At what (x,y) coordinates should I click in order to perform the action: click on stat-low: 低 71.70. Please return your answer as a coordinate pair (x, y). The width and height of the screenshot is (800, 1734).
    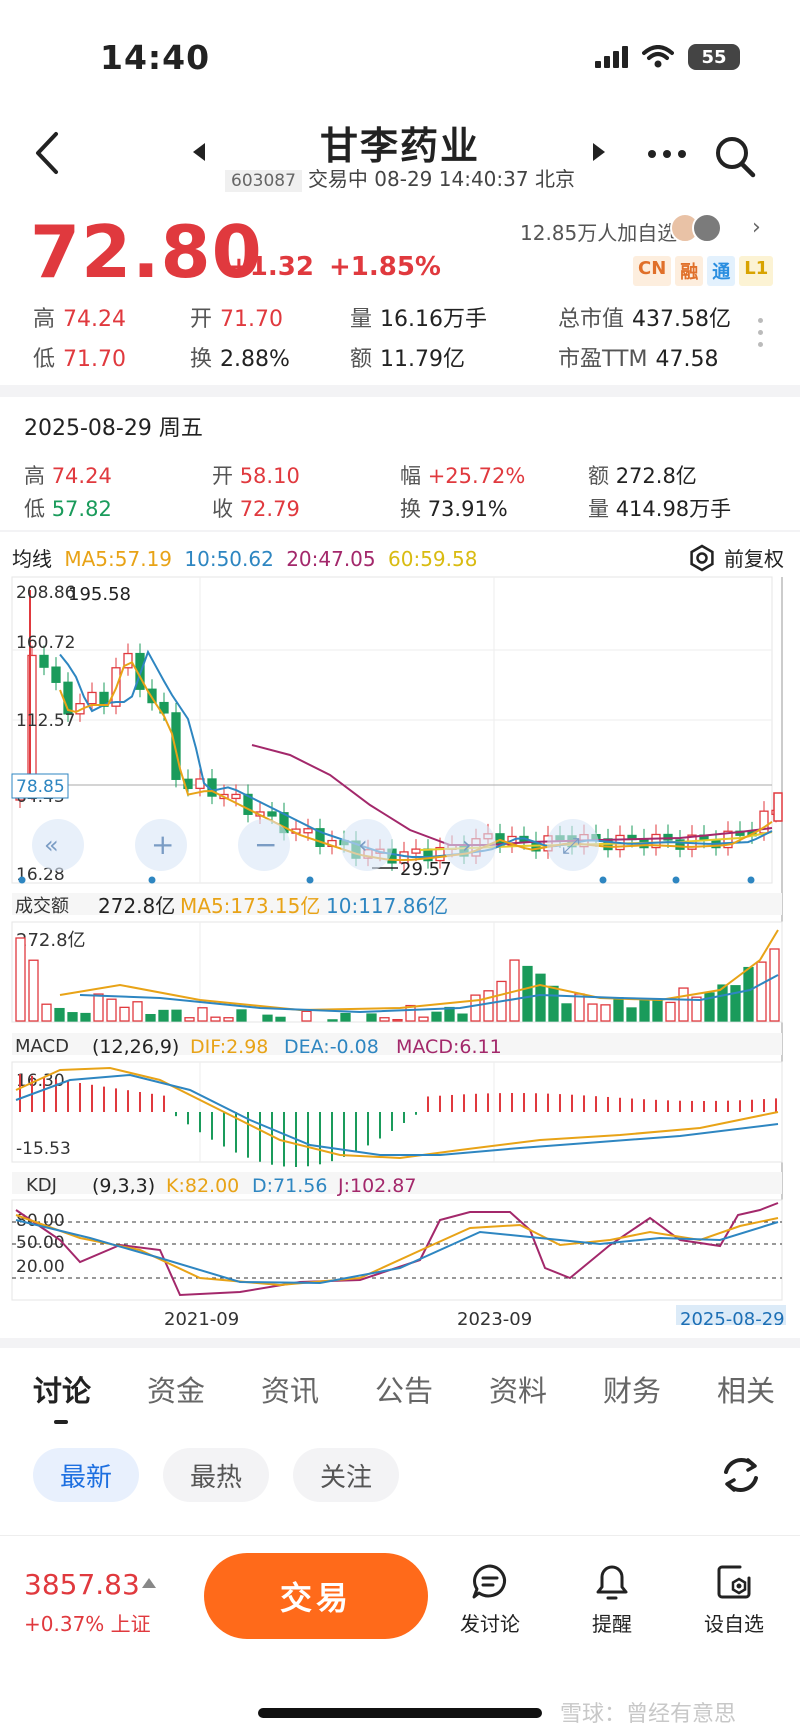
    Looking at the image, I should click on (79, 359).